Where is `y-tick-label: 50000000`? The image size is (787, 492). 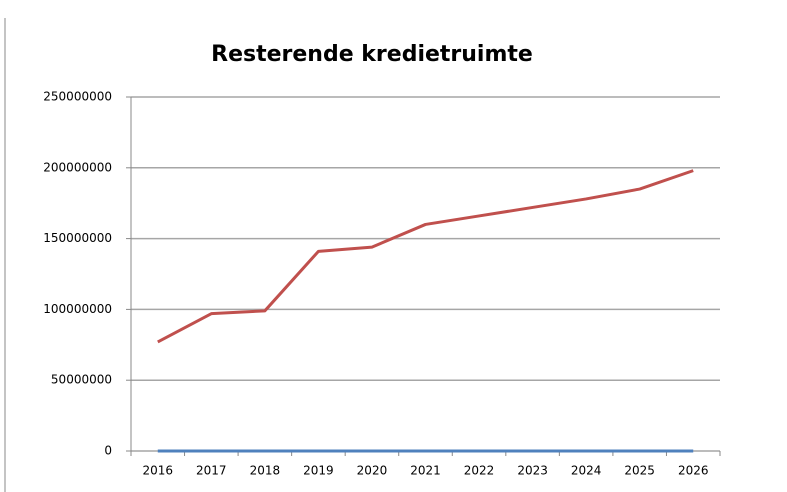 y-tick-label: 50000000 is located at coordinates (81, 380).